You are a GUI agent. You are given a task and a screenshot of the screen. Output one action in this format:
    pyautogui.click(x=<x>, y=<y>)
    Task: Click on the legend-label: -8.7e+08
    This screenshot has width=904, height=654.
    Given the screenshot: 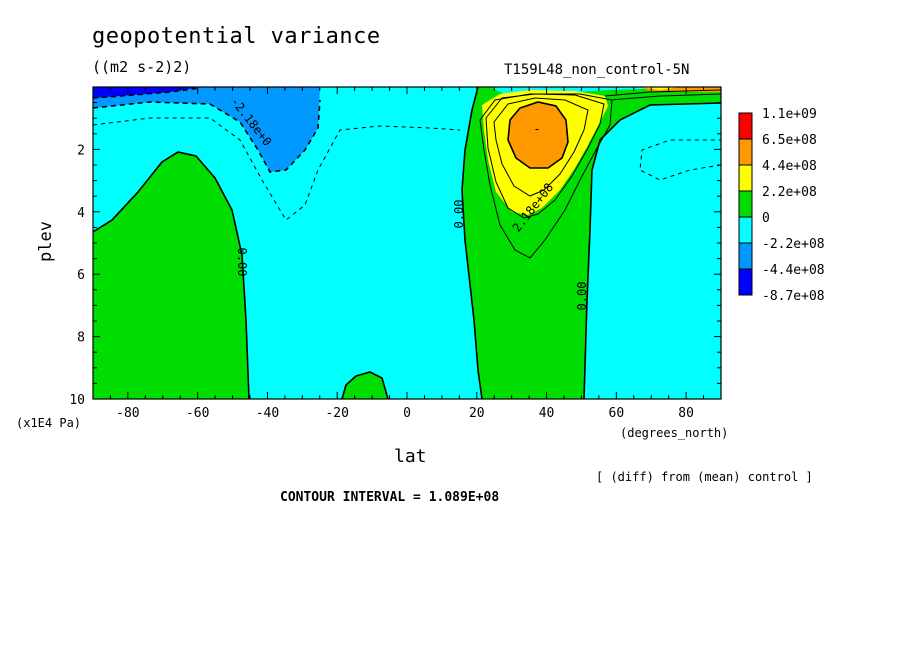 What is the action you would take?
    pyautogui.click(x=793, y=296)
    